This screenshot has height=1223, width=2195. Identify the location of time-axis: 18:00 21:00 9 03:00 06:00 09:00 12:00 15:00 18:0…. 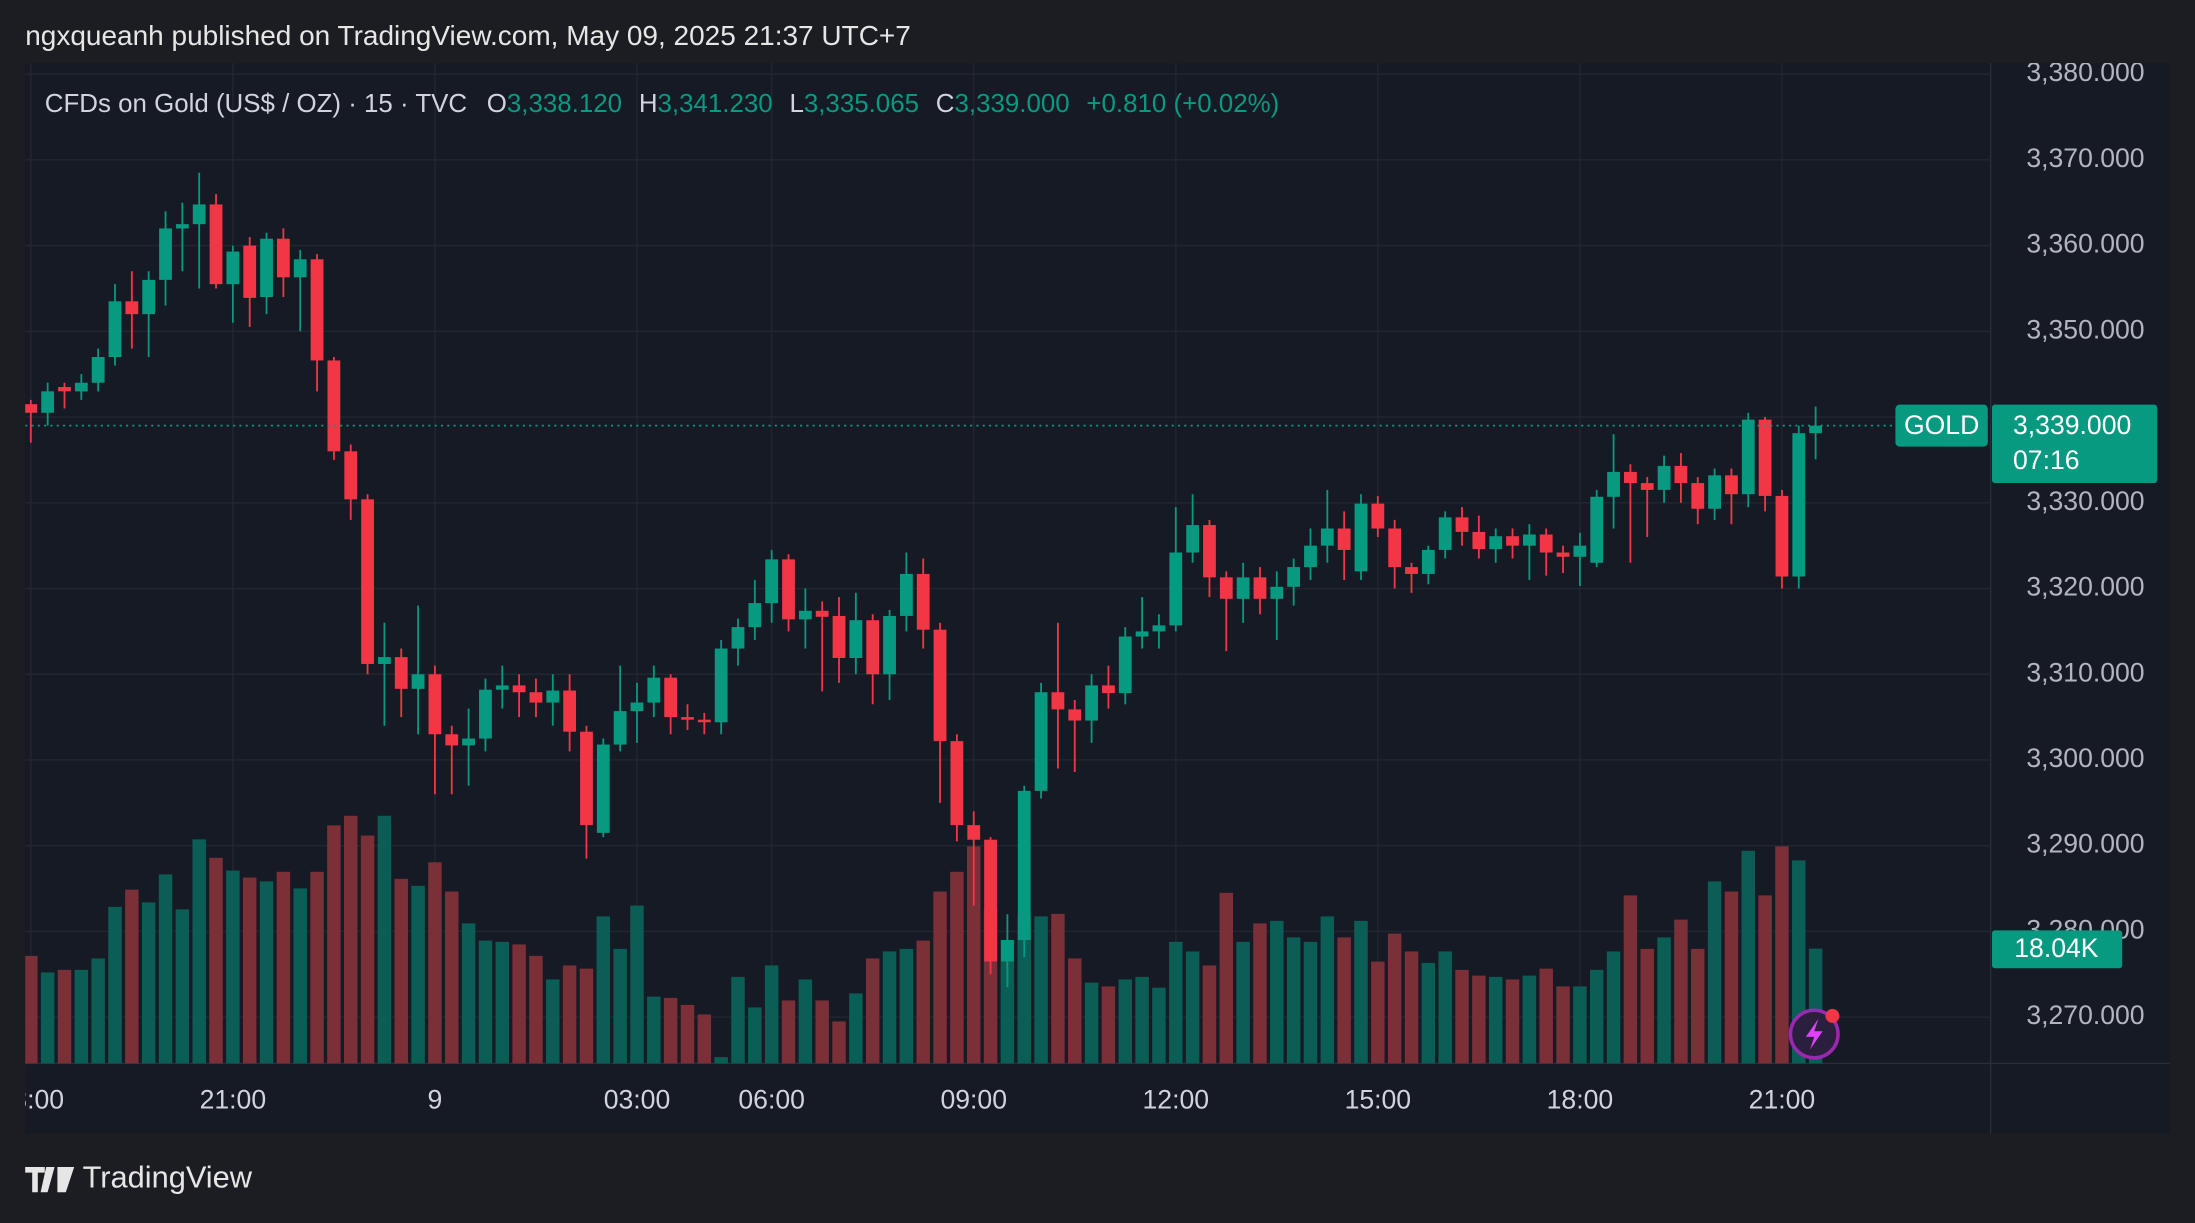
(920, 1099).